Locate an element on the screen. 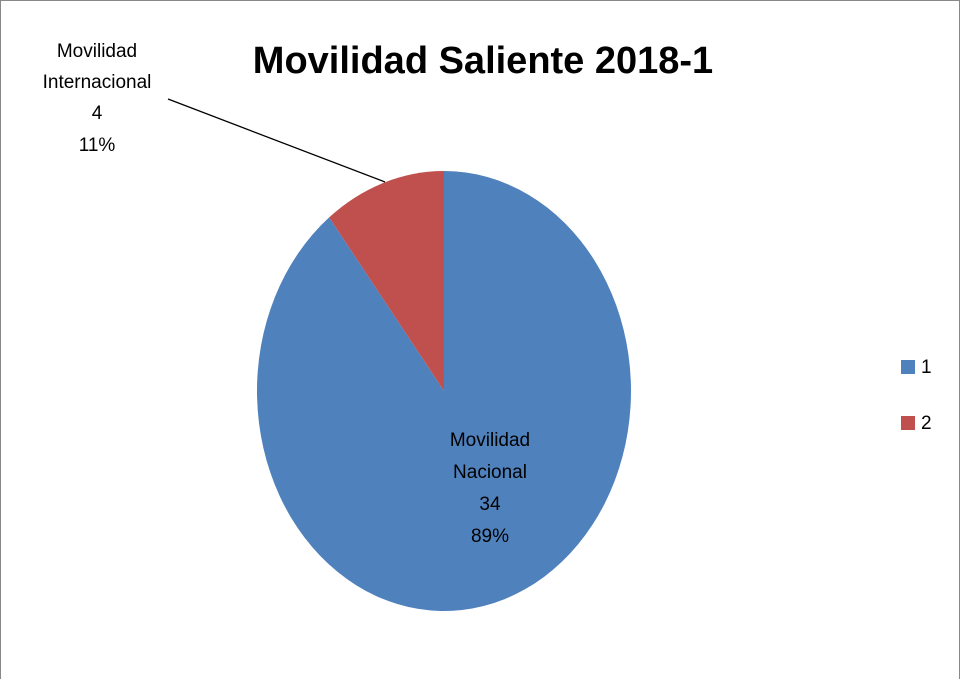 The height and width of the screenshot is (679, 961). label-percent: 89% is located at coordinates (490, 536).